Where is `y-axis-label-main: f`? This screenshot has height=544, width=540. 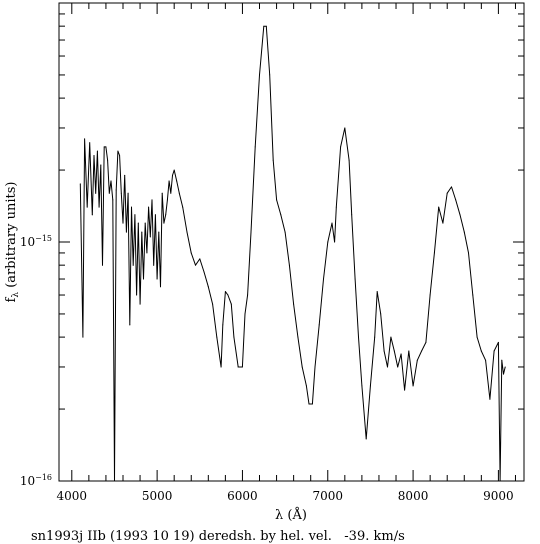
y-axis-label-main: f is located at coordinates (11, 299).